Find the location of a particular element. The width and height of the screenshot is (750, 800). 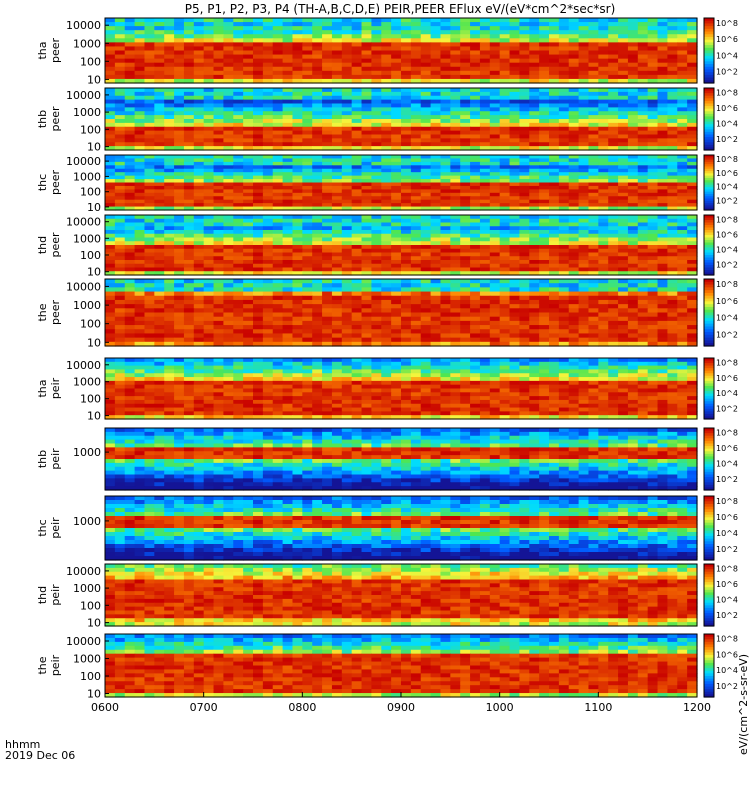

colorbar-step is located at coordinates (709, 44).